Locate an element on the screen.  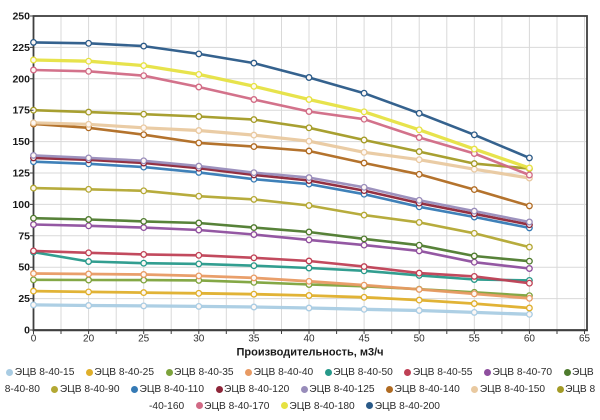
svg-text: 45 is located at coordinates (365, 339).